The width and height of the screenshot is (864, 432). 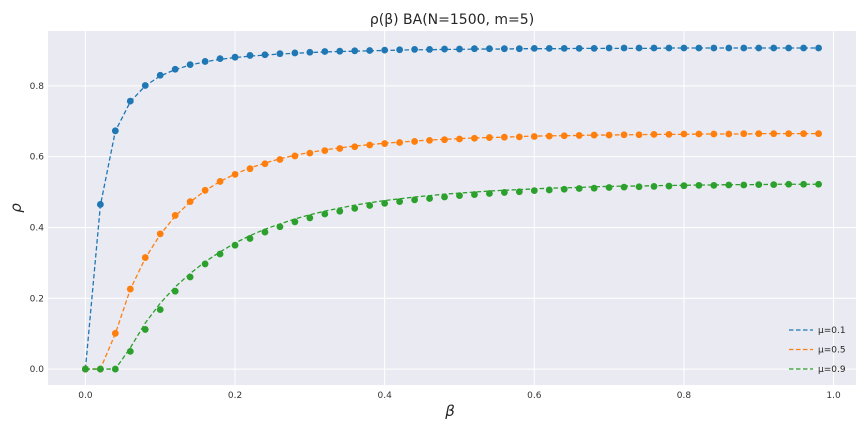 I want to click on legend-label: μ=0.9, so click(x=832, y=370).